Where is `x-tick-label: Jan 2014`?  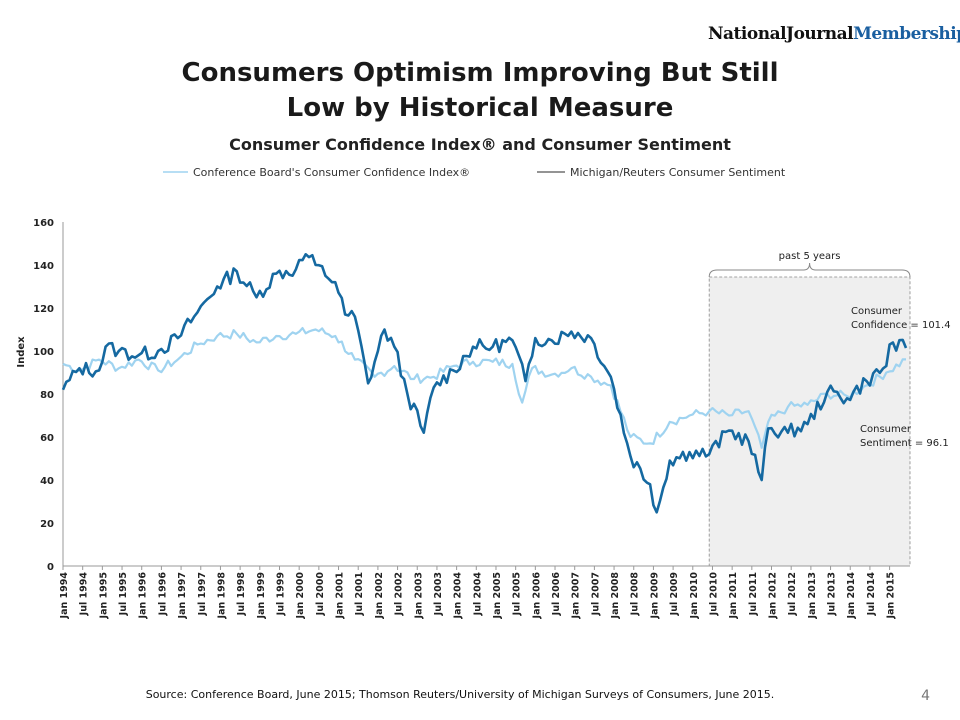
x-tick-label: Jan 2014 is located at coordinates (851, 596).